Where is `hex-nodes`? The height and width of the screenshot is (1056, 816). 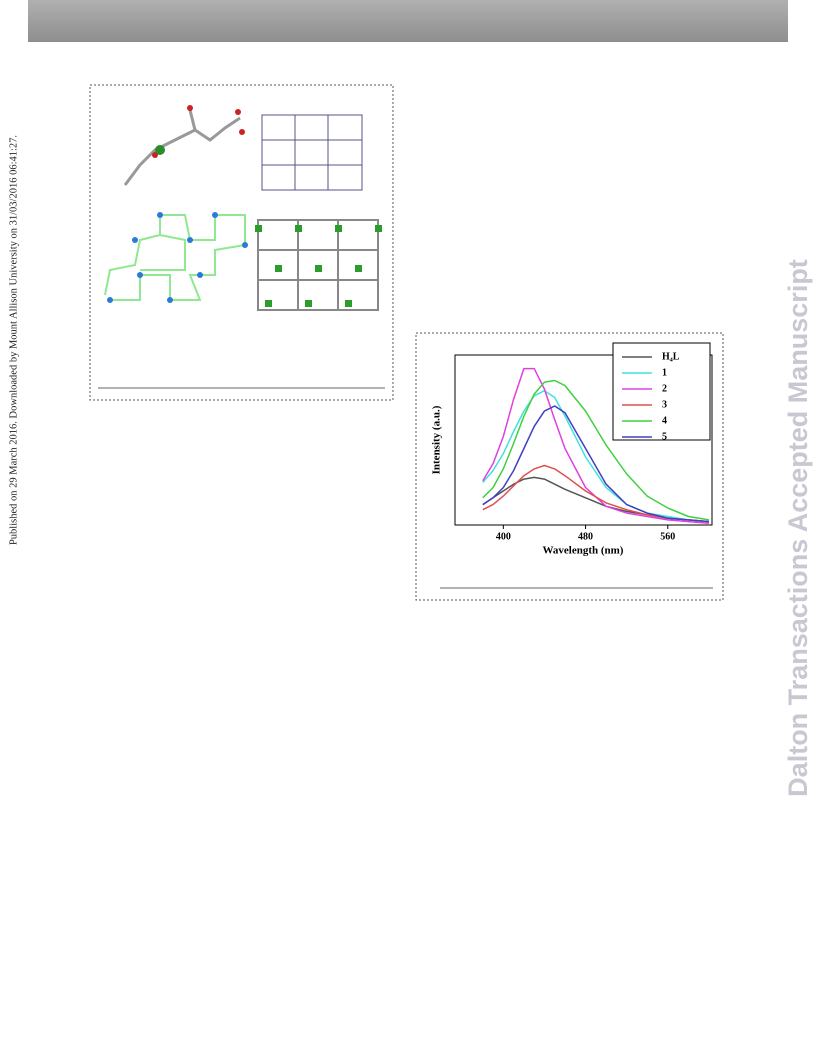
hex-nodes is located at coordinates (177, 257).